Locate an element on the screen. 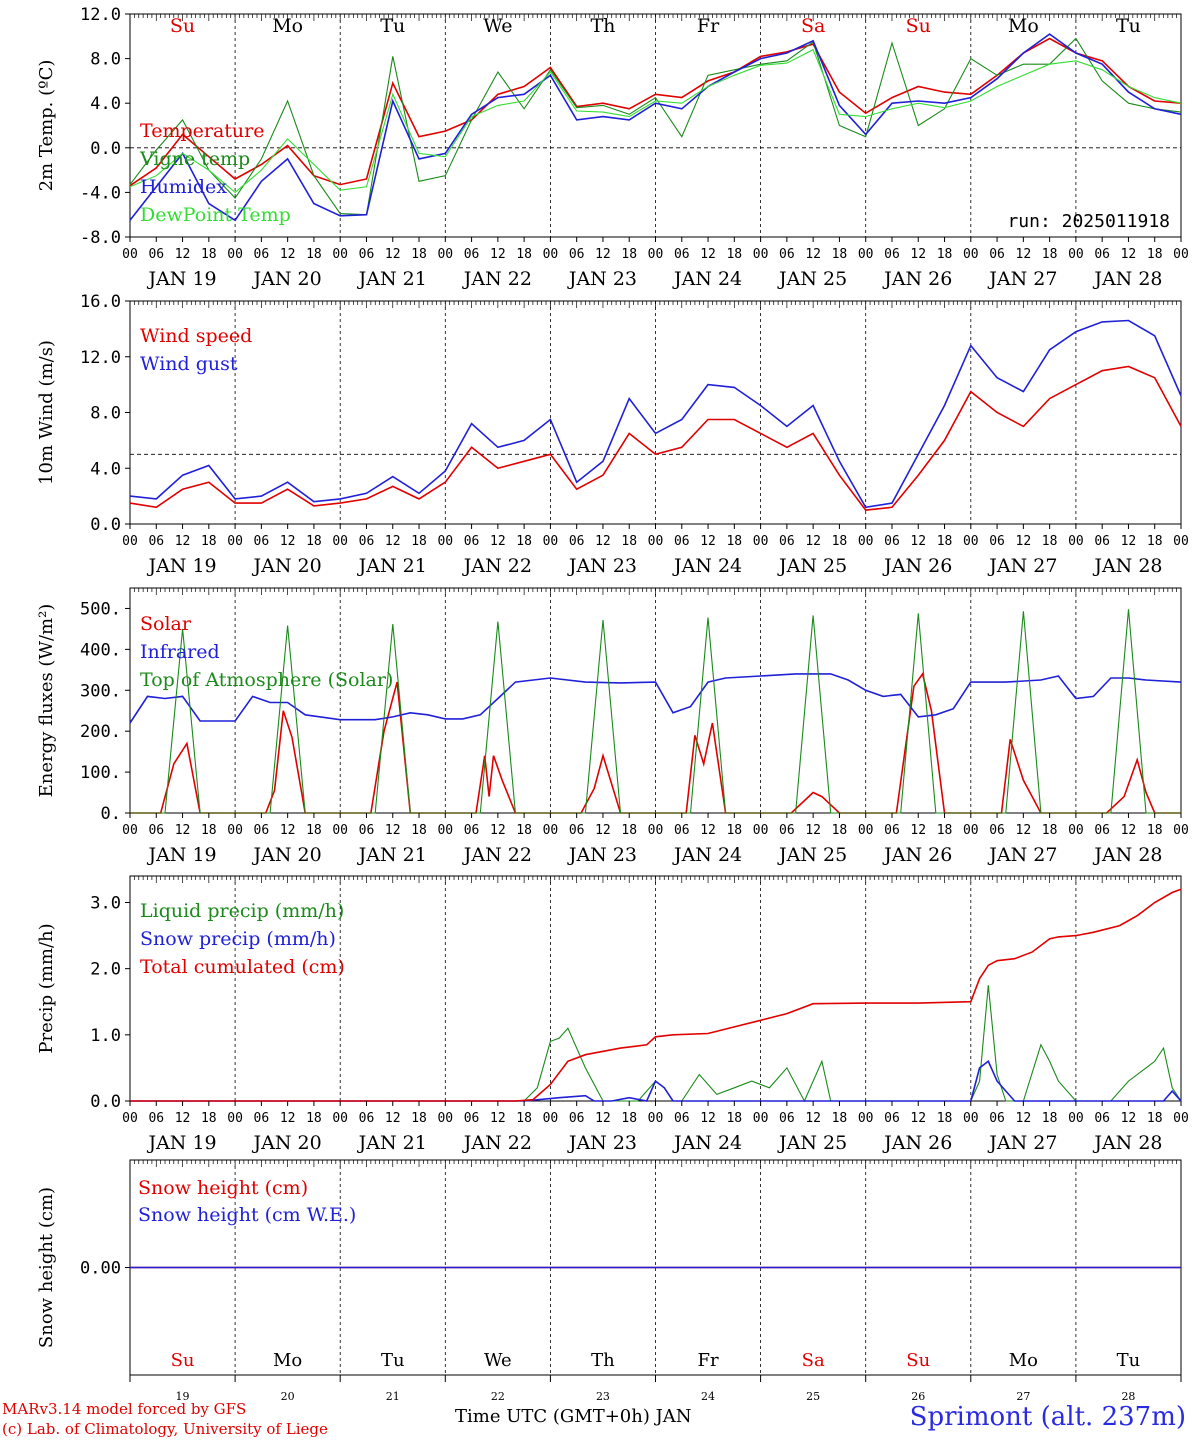  legend-entry: Solar is located at coordinates (166, 624).